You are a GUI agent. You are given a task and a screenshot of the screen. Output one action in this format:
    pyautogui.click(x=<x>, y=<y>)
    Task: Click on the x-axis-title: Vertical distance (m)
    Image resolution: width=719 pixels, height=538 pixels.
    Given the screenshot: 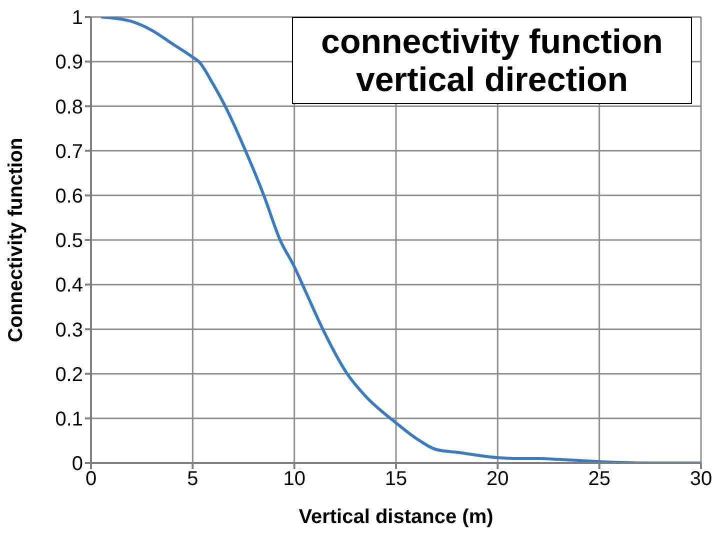 What is the action you would take?
    pyautogui.click(x=396, y=517)
    